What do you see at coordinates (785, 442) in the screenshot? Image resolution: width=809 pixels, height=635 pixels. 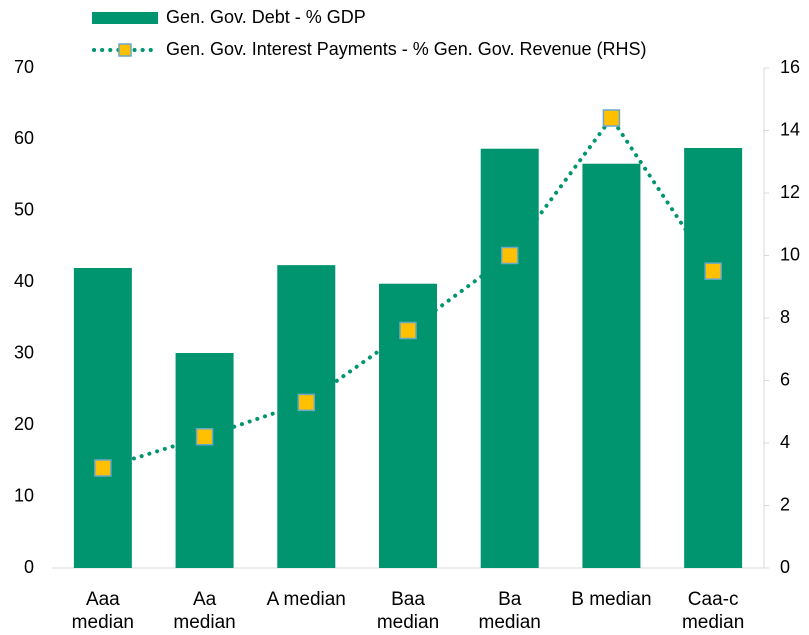 I see `y2-tick-label: 4` at bounding box center [785, 442].